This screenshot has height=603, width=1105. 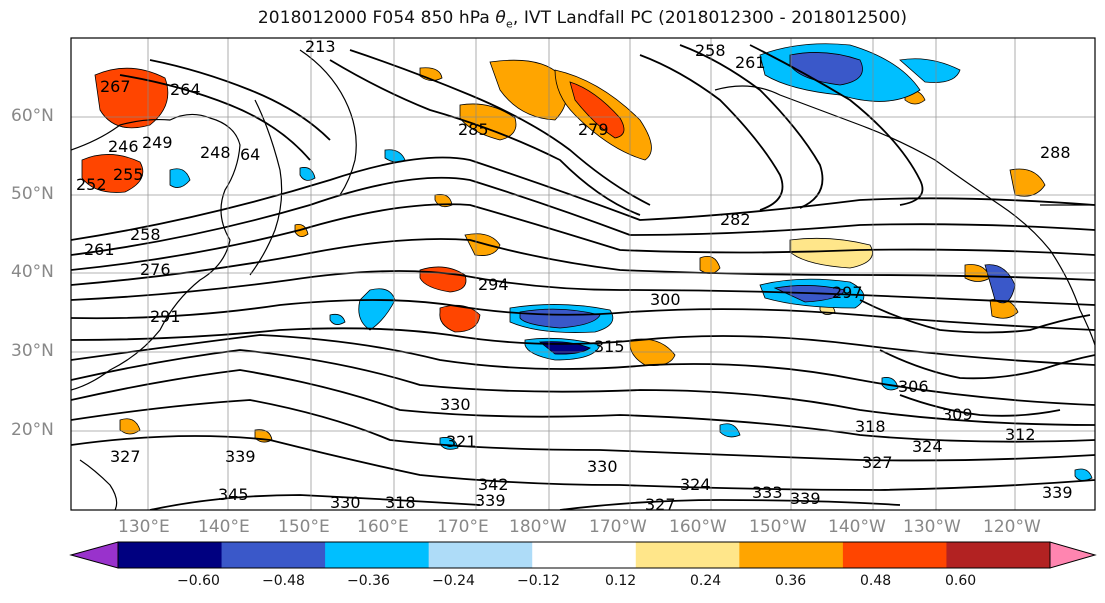 I want to click on contour-label: 264, so click(x=185, y=89).